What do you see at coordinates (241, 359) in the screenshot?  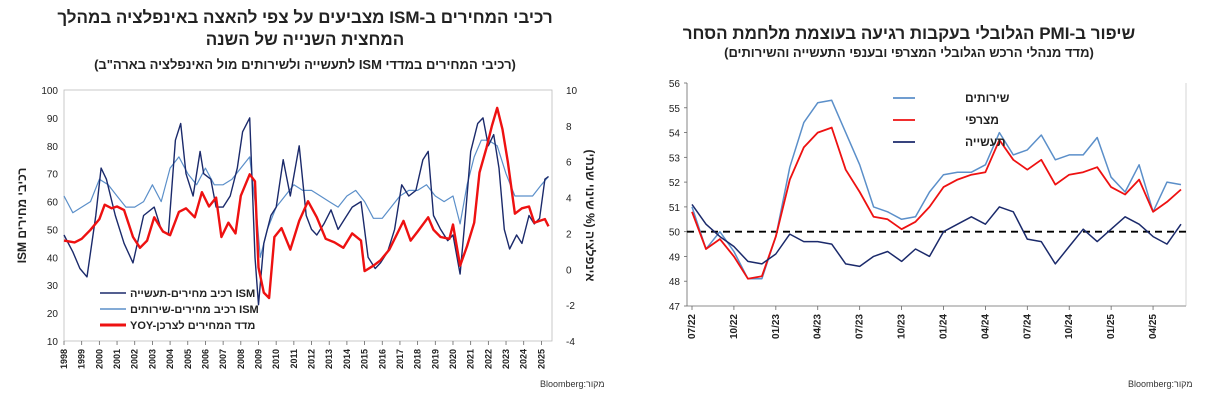 I see `x-tick-label: 2008` at bounding box center [241, 359].